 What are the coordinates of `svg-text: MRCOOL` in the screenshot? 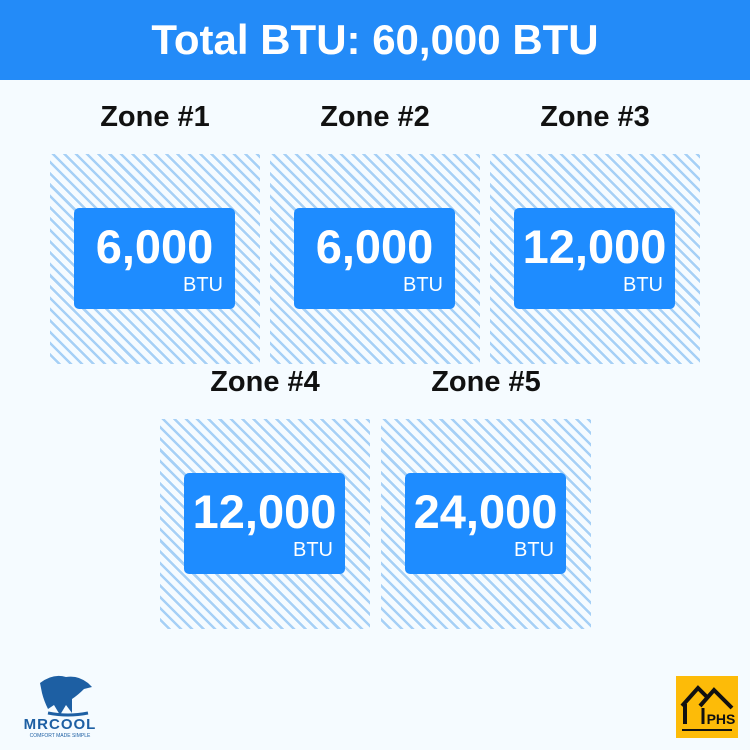 It's located at (60, 724).